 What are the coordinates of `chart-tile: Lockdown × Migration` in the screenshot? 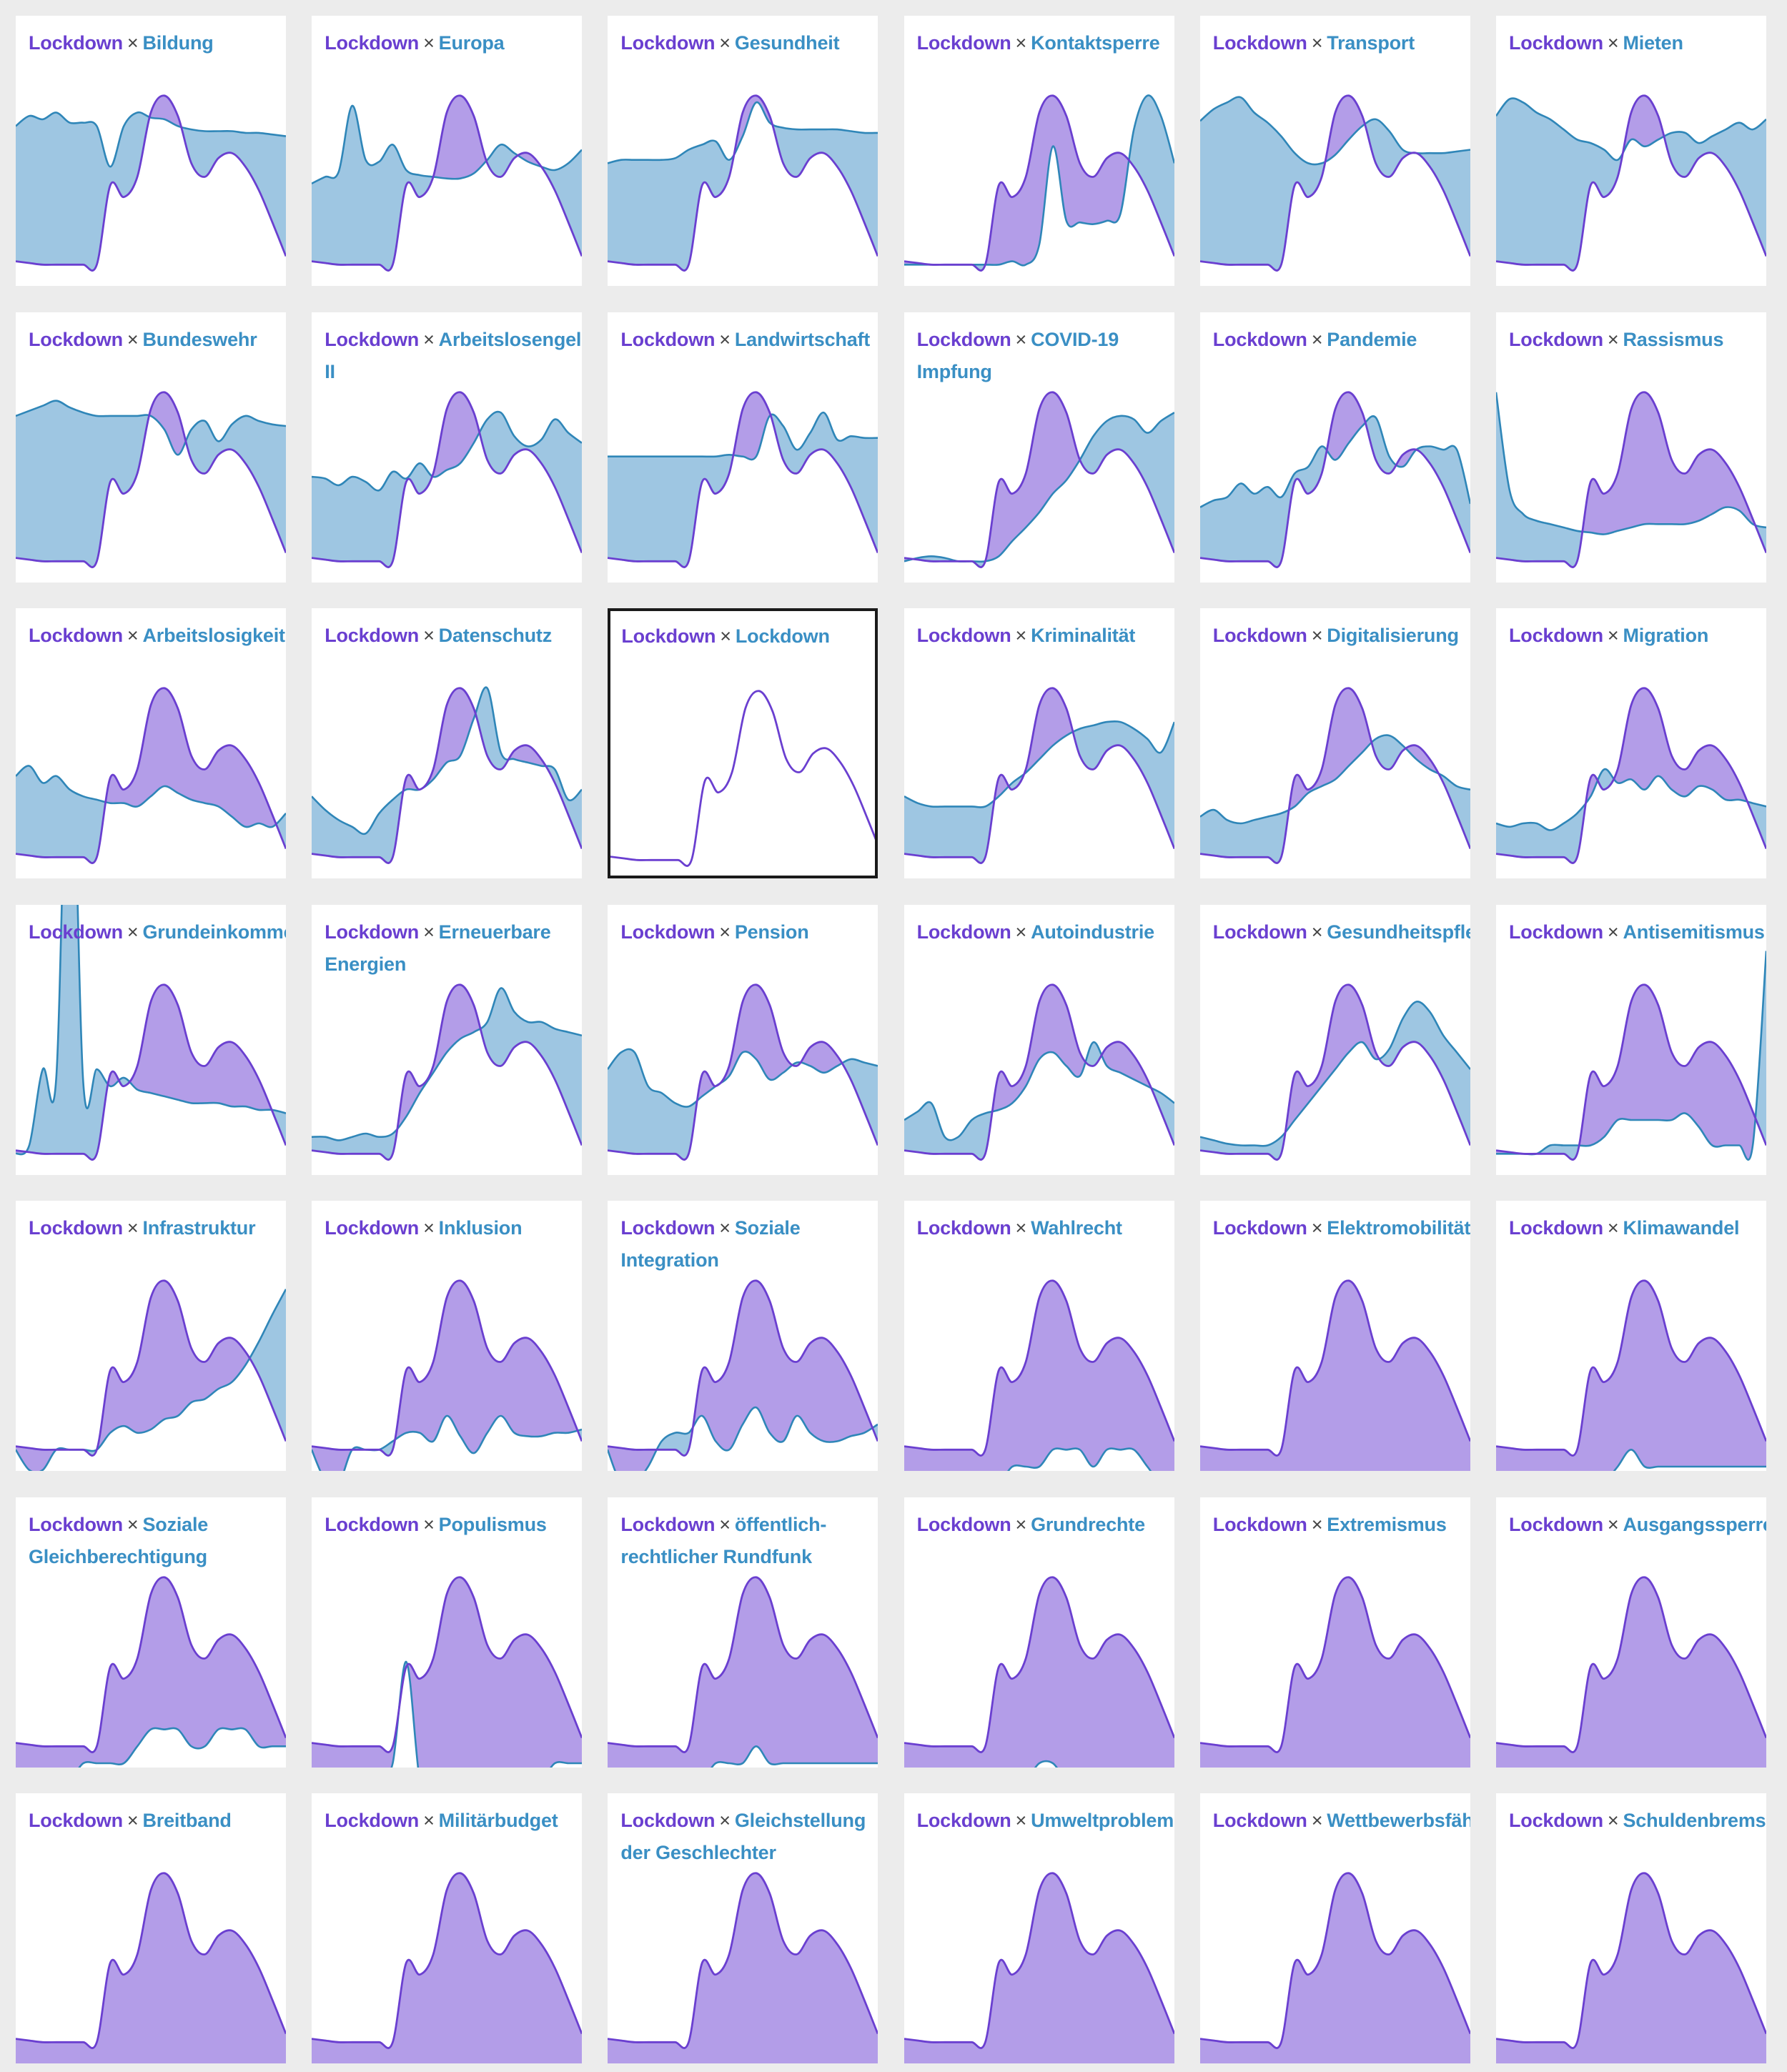 It's located at (1631, 743).